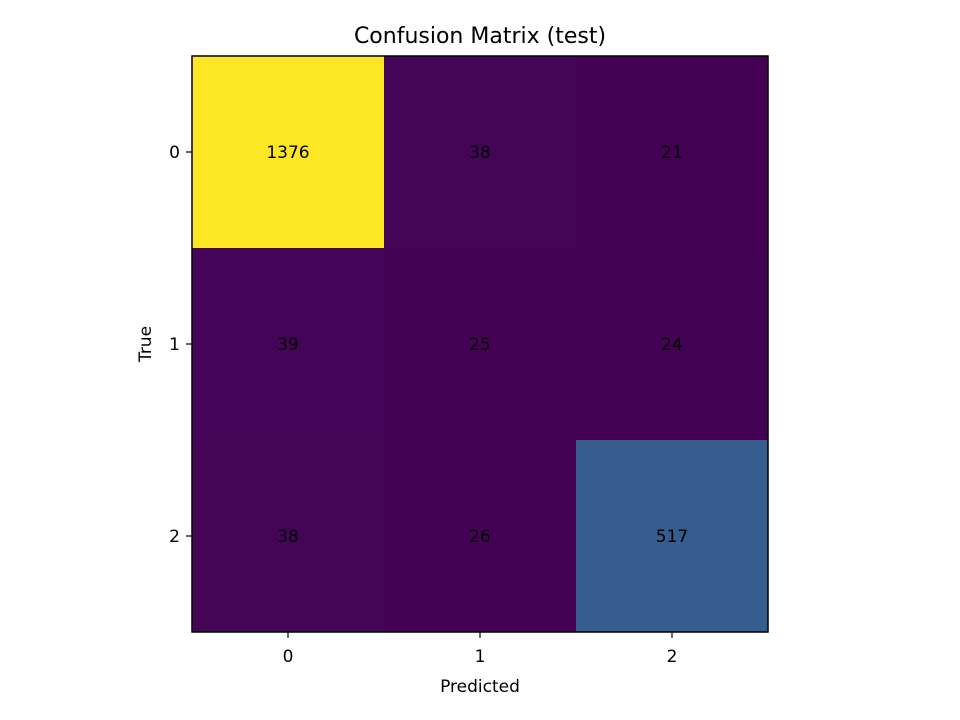  I want to click on cell-value-1-0: 39, so click(288, 345).